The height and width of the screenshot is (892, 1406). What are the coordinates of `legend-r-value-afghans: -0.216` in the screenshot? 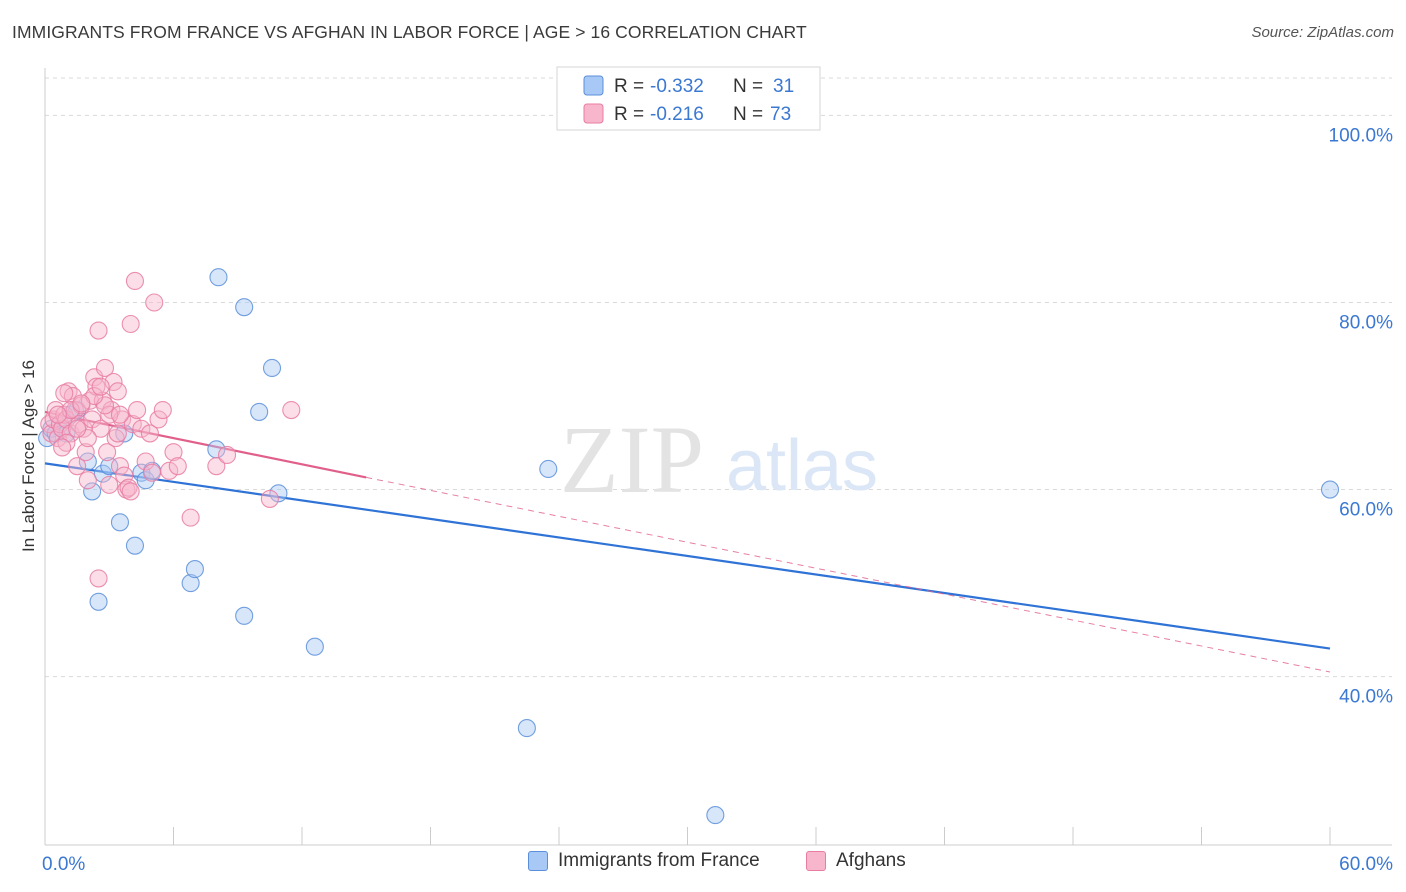 It's located at (677, 114).